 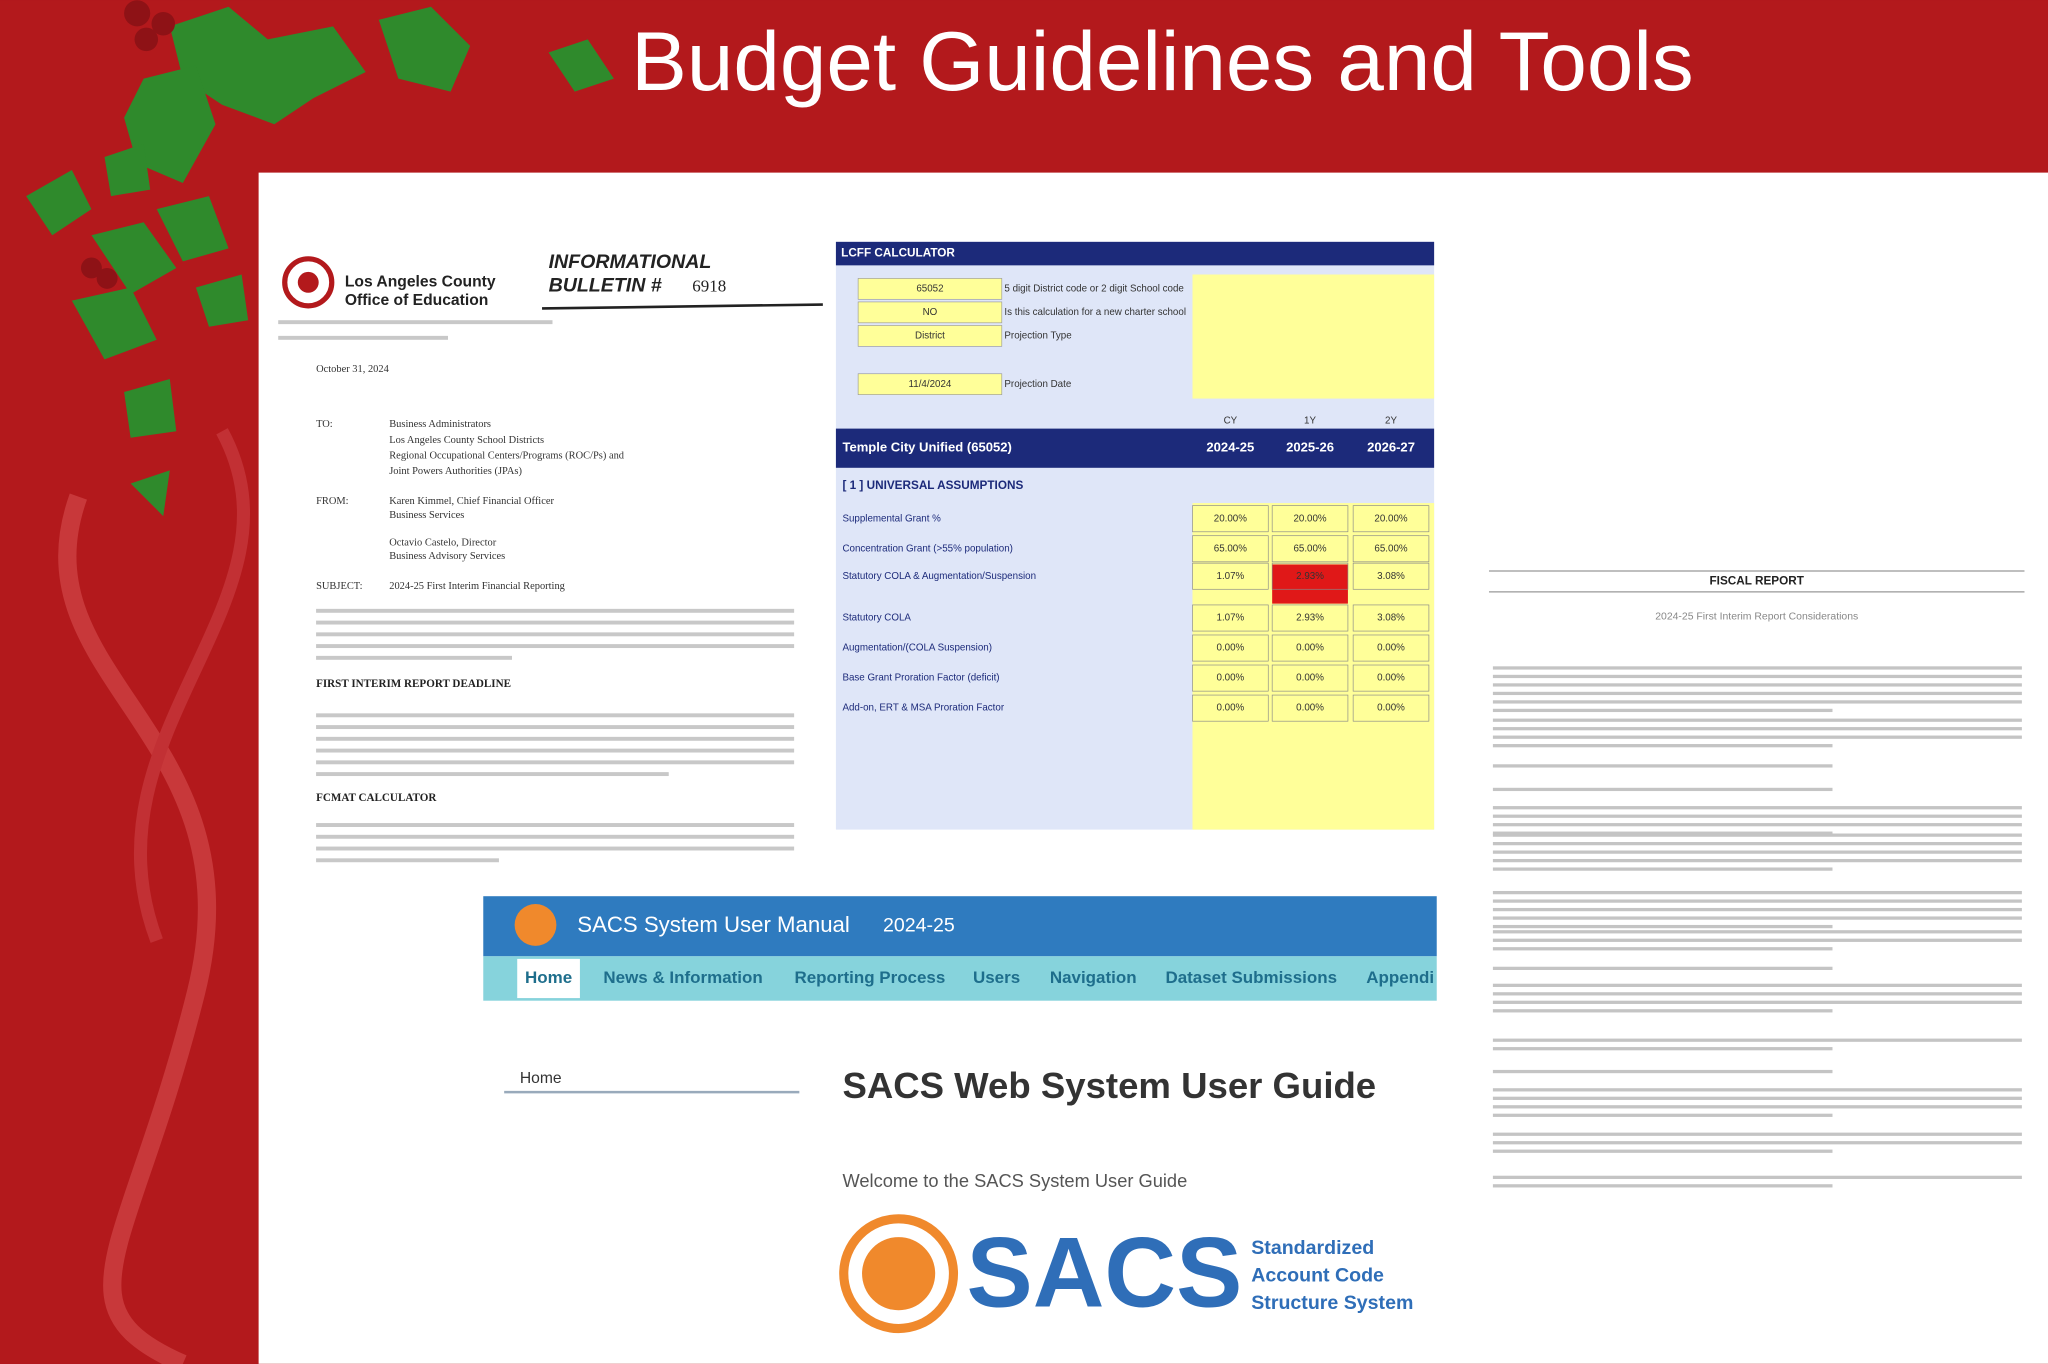 What do you see at coordinates (417, 300) in the screenshot?
I see `org-name: Office of Education` at bounding box center [417, 300].